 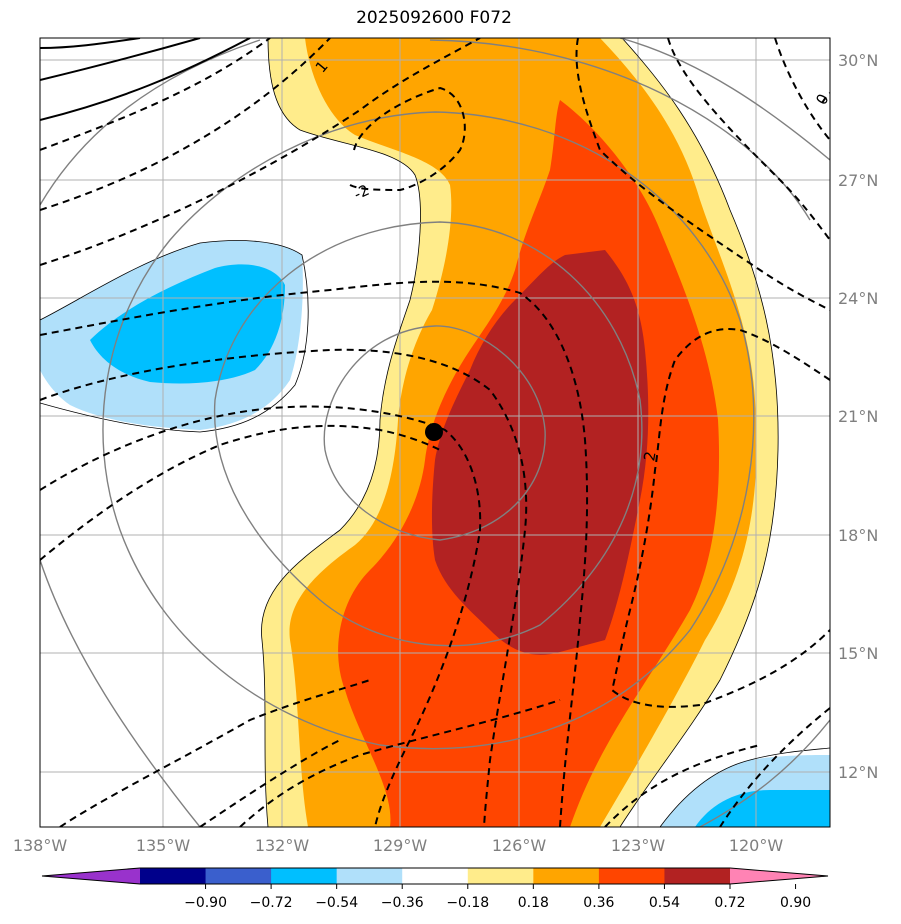 I want to click on colorbar-tick-label: 0.36, so click(x=598, y=903).